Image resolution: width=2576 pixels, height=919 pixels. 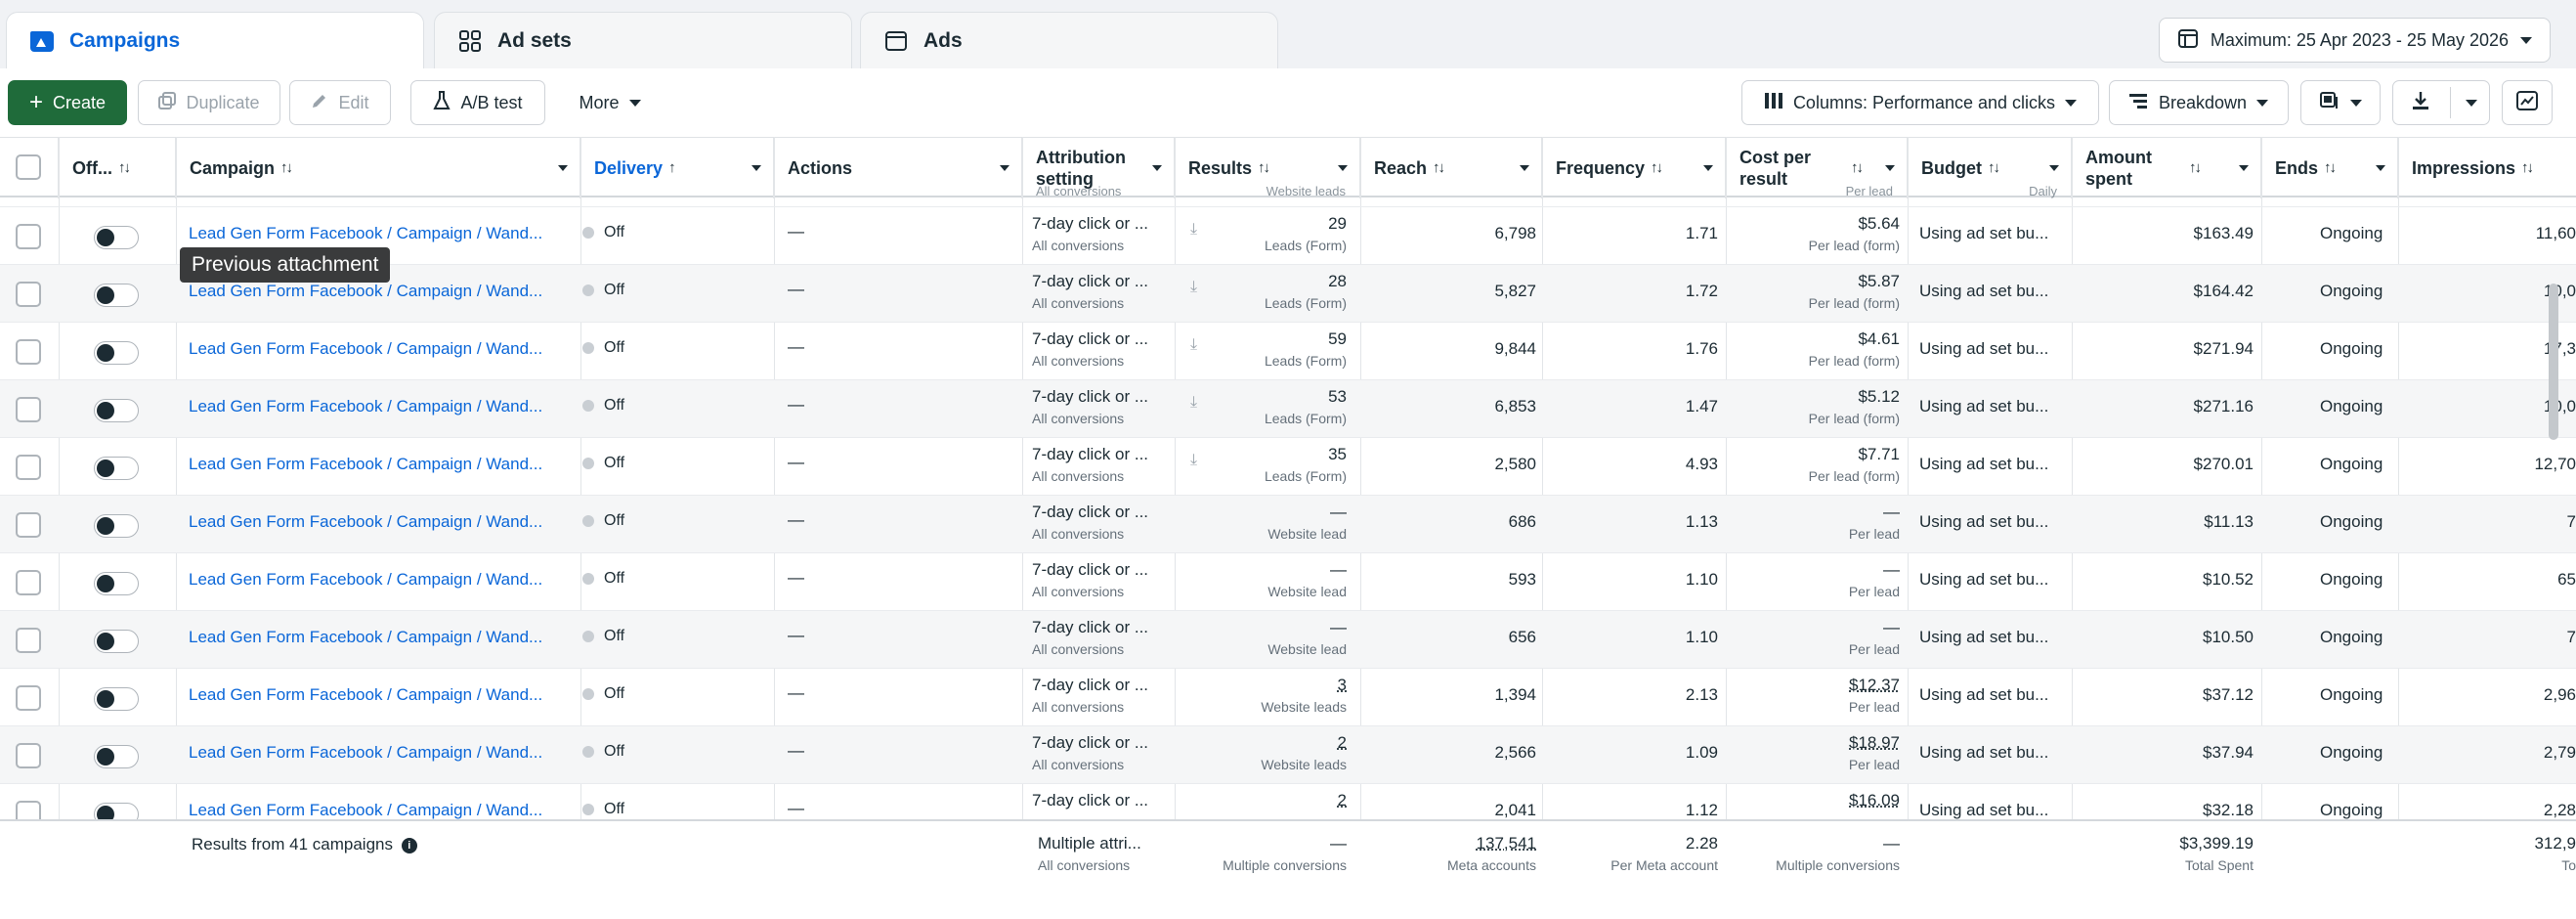 What do you see at coordinates (1634, 168) in the screenshot?
I see `column-header-frequency: Frequency ↑↓` at bounding box center [1634, 168].